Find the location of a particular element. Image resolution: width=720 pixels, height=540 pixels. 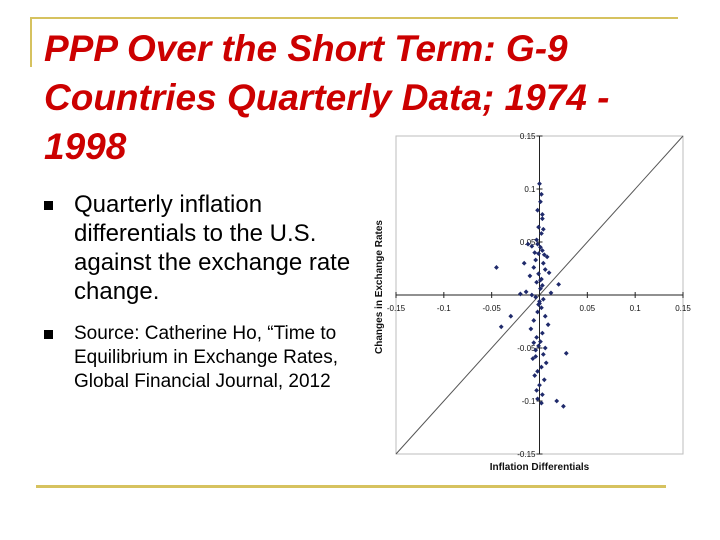

x-tick-label: 0.05 is located at coordinates (588, 308).